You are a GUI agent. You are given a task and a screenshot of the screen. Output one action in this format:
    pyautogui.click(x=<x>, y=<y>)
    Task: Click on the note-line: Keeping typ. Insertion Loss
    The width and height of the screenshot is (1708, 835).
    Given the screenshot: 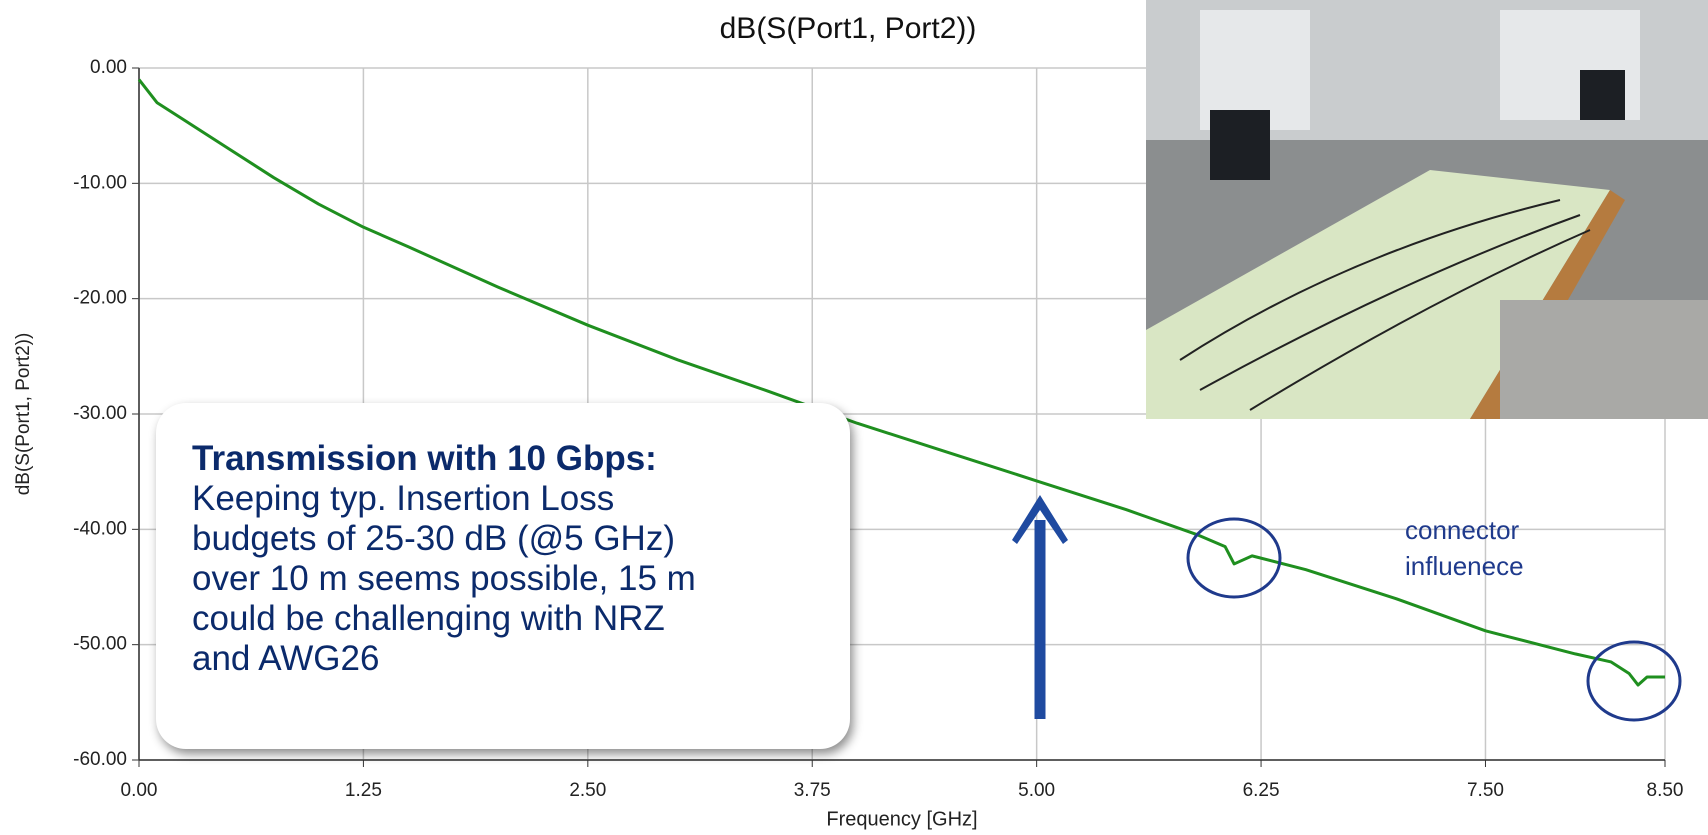 What is the action you would take?
    pyautogui.click(x=403, y=498)
    